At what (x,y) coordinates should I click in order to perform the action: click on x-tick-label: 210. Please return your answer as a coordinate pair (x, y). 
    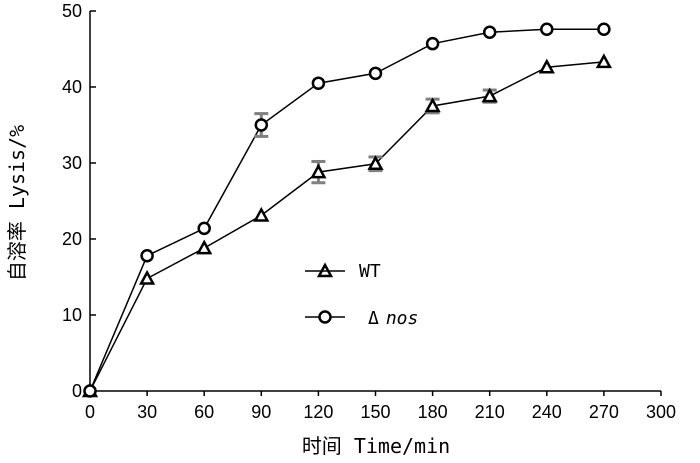
    Looking at the image, I should click on (490, 412).